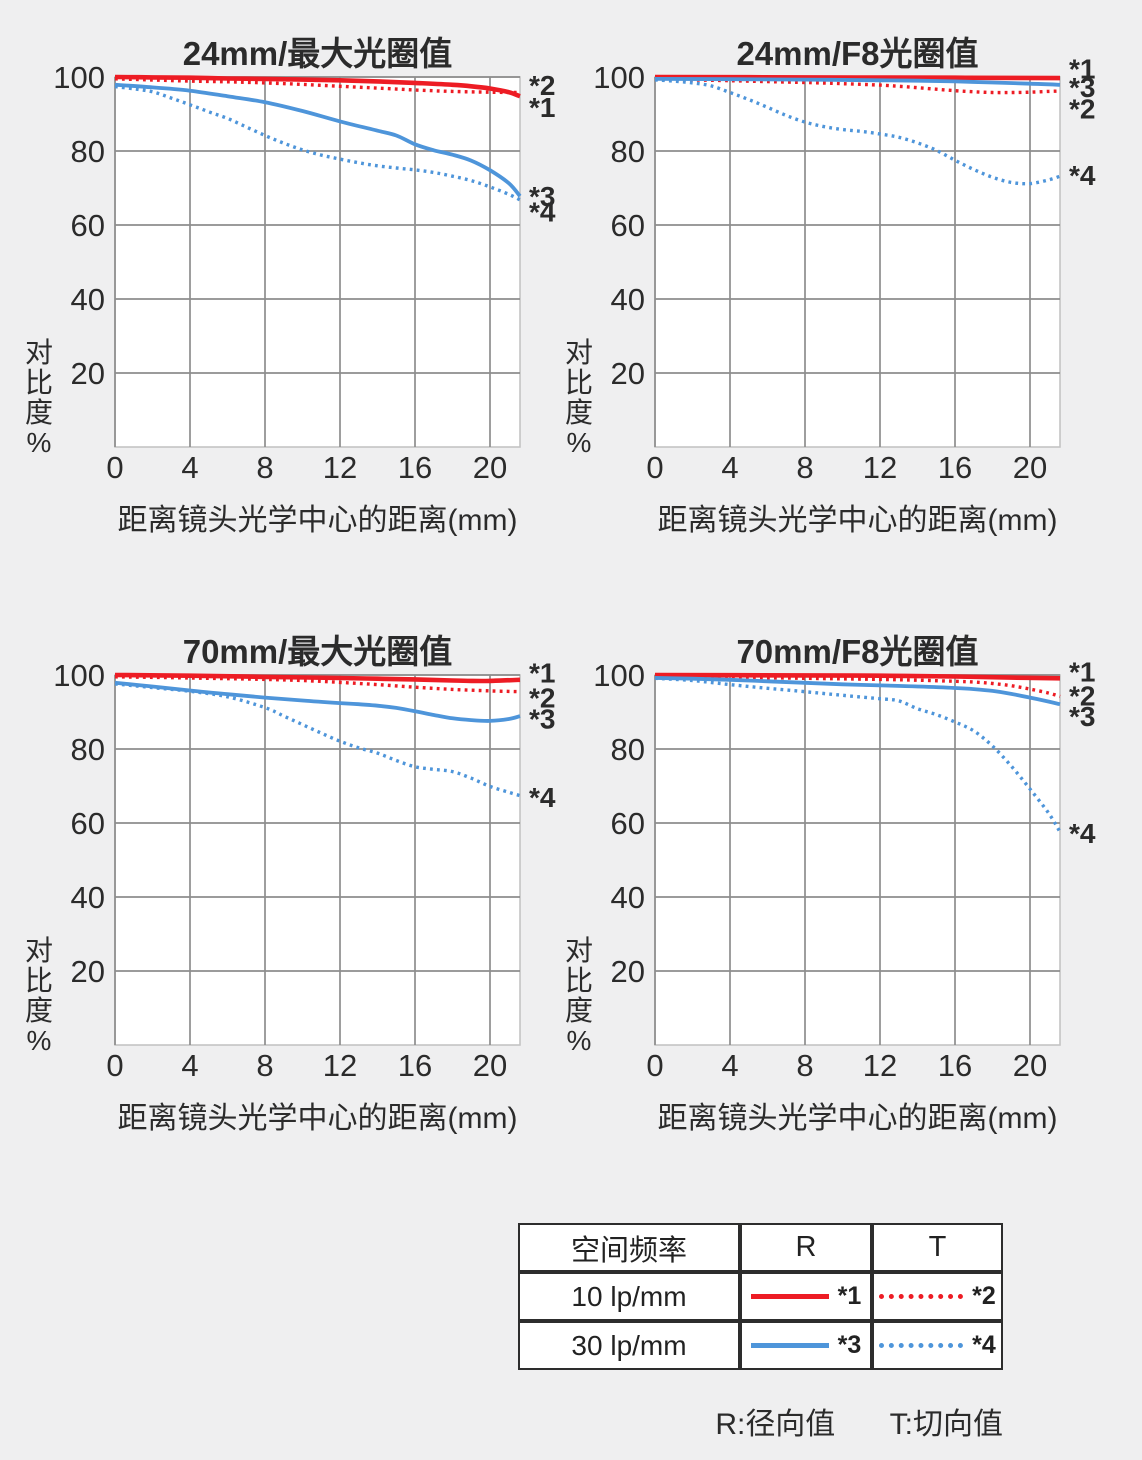 Image resolution: width=1142 pixels, height=1460 pixels. I want to click on blue-dotted-line-sample, so click(921, 1345).